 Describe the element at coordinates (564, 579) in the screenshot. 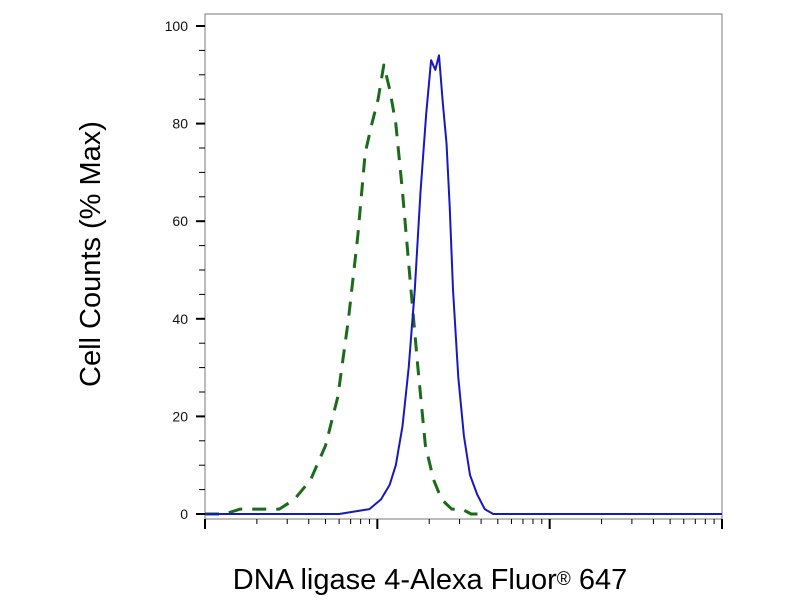

I see `x-axis-title-mark: ®` at that location.